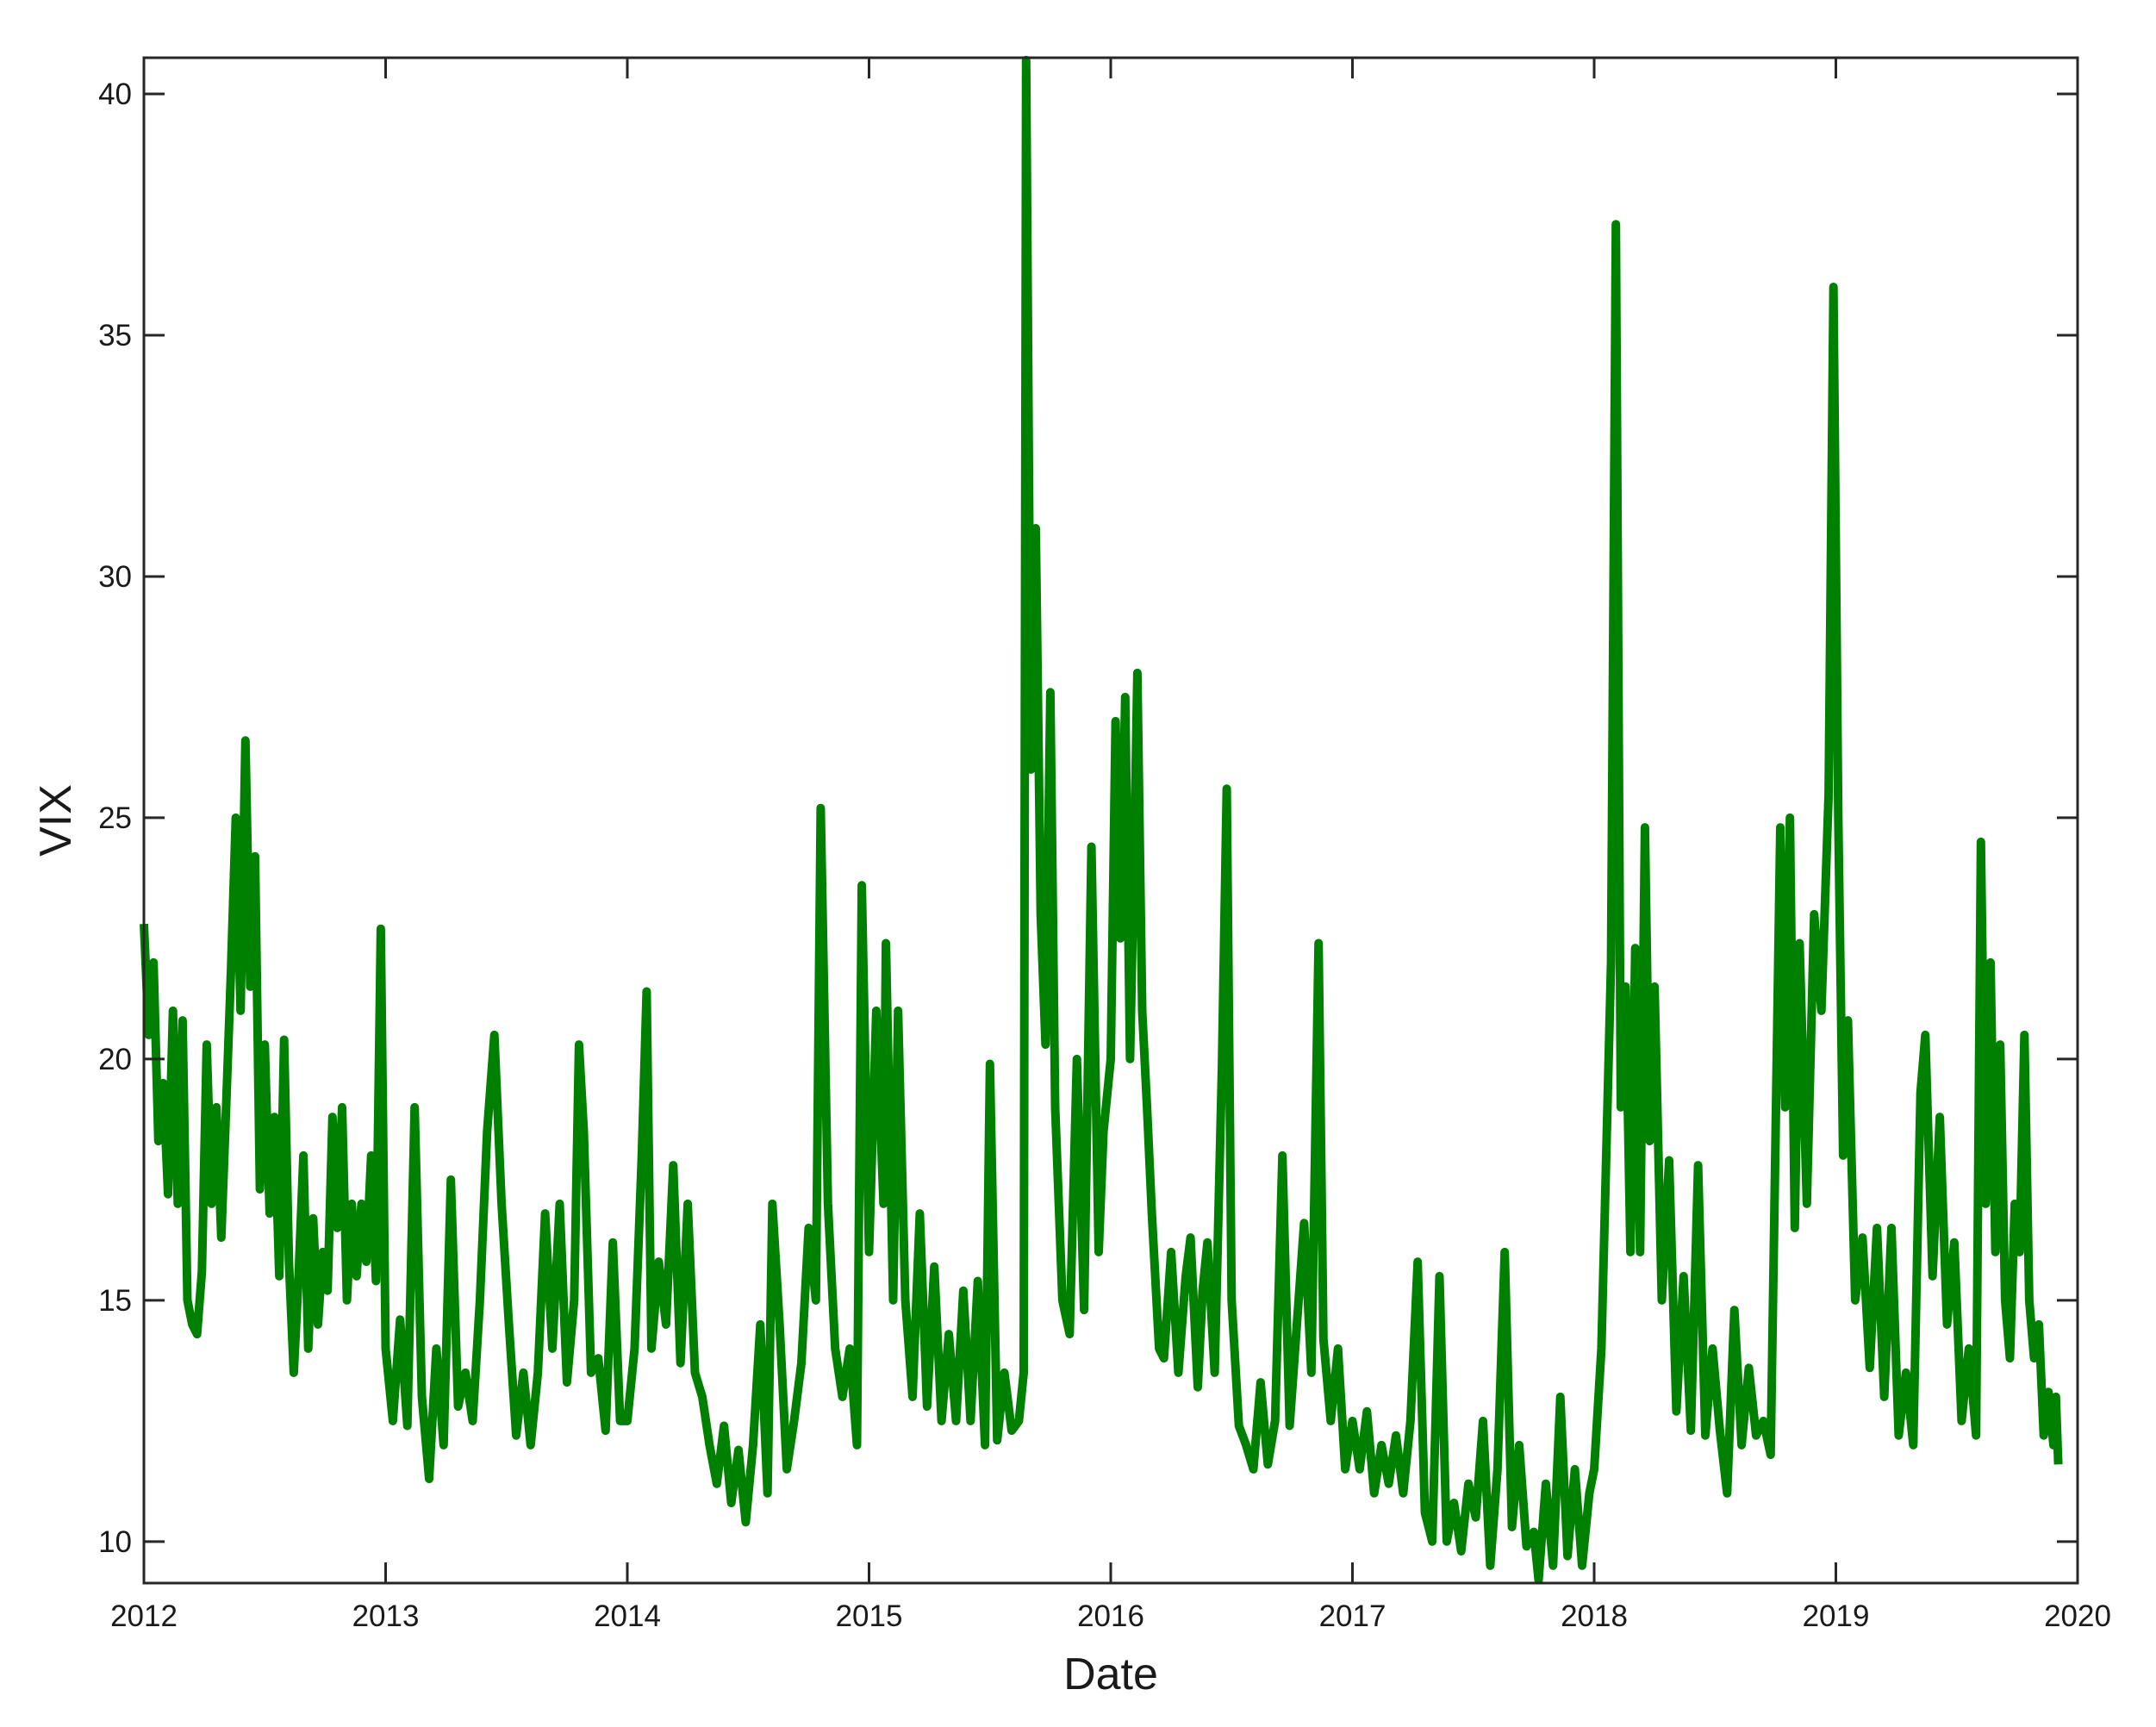 Image resolution: width=2156 pixels, height=1727 pixels. I want to click on y-tick-label: 35, so click(115, 335).